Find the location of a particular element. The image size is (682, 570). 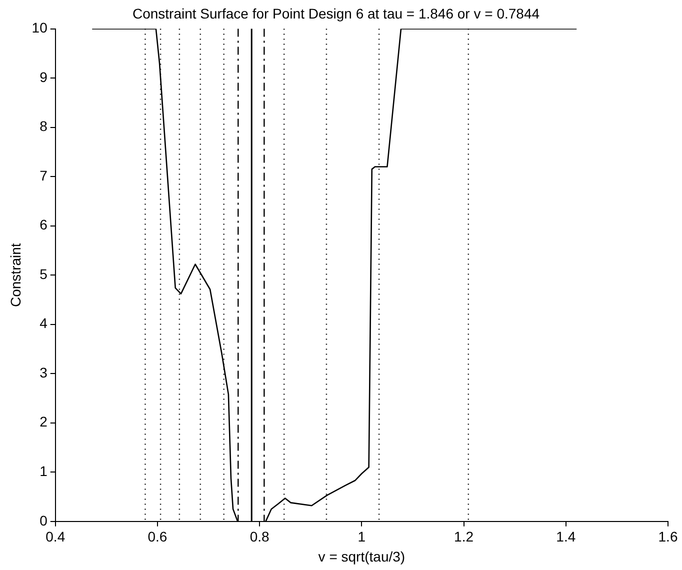

y-tick-label: 5 is located at coordinates (44, 274).